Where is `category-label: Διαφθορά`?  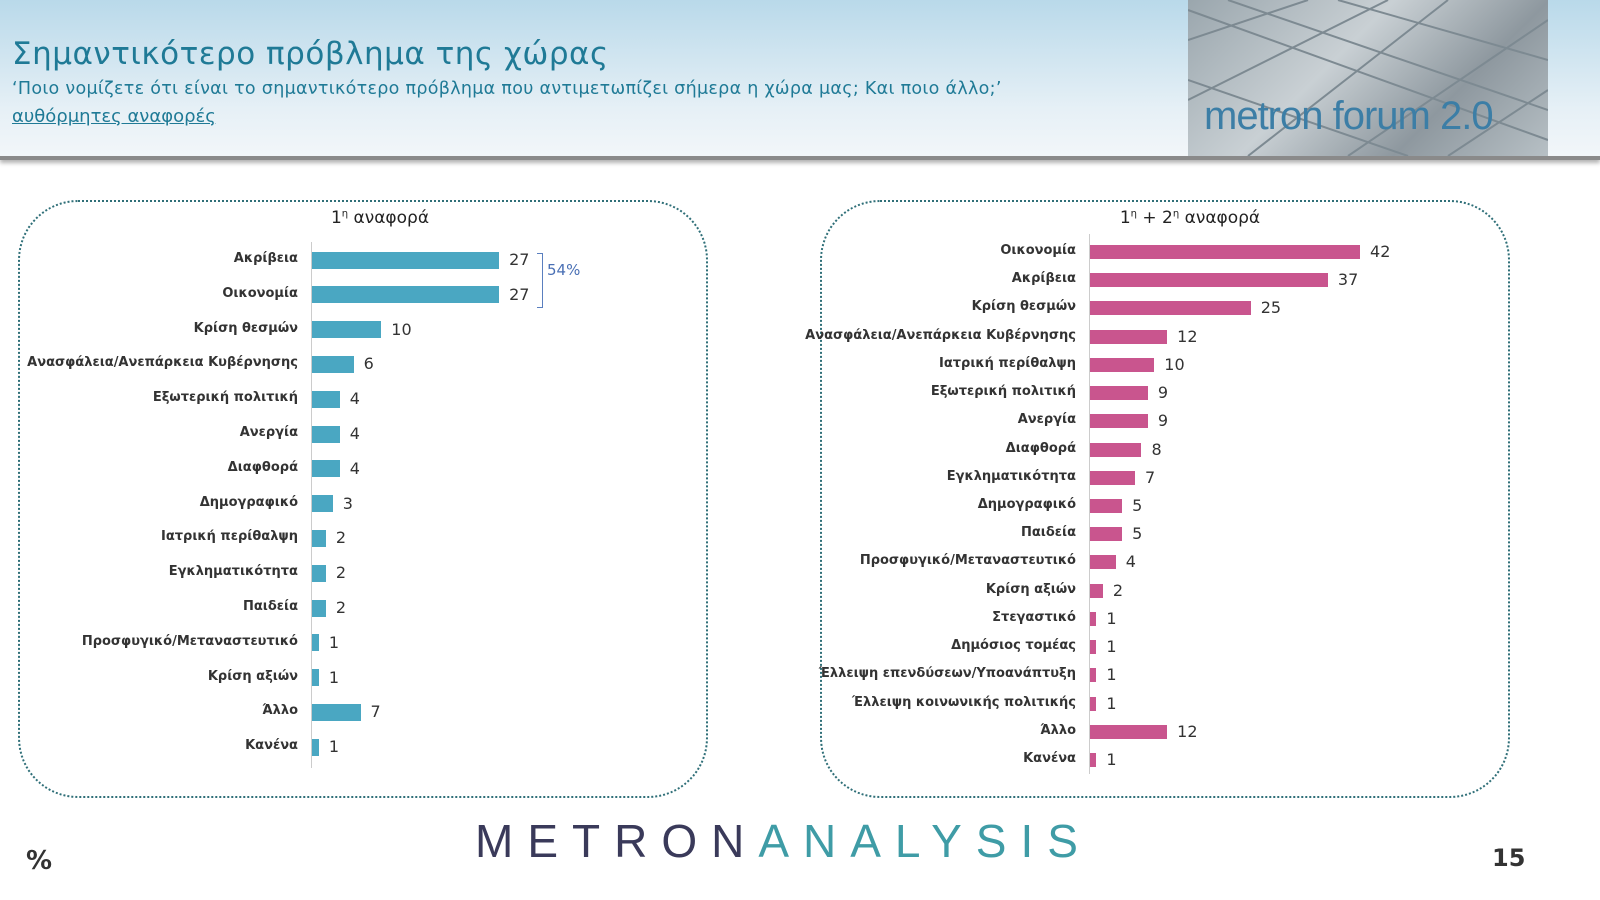 category-label: Διαφθορά is located at coordinates (1040, 448).